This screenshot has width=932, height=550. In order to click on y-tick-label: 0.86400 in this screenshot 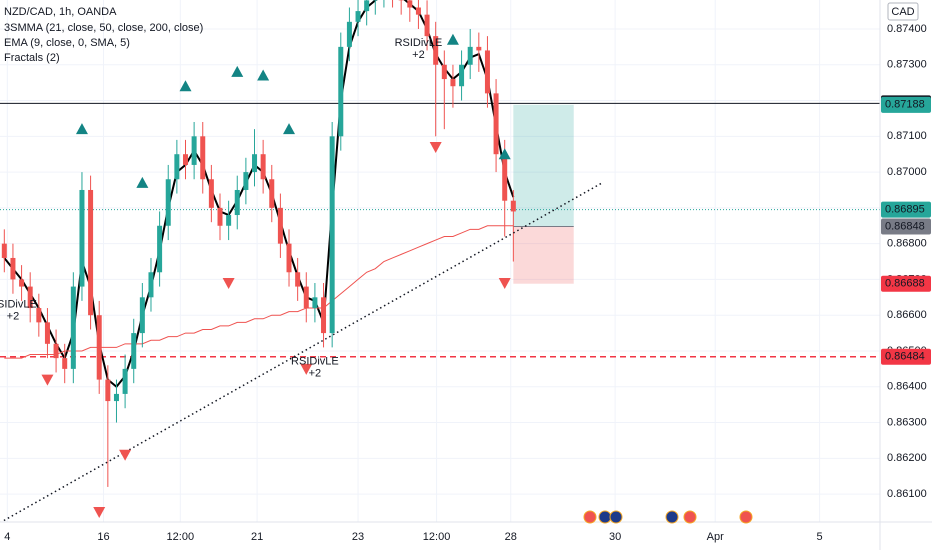, I will do `click(907, 387)`.